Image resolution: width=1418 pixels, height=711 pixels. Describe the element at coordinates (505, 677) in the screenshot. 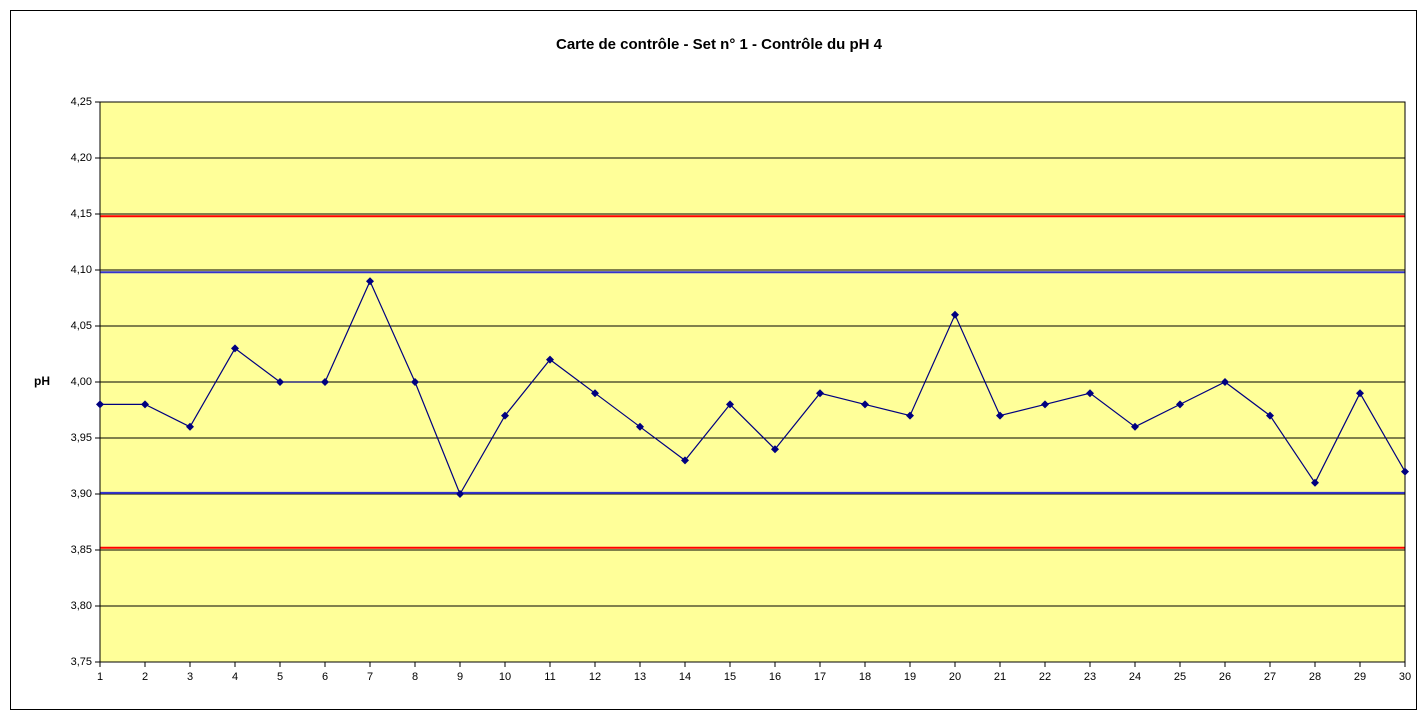

I see `x-tick-label: 10` at that location.